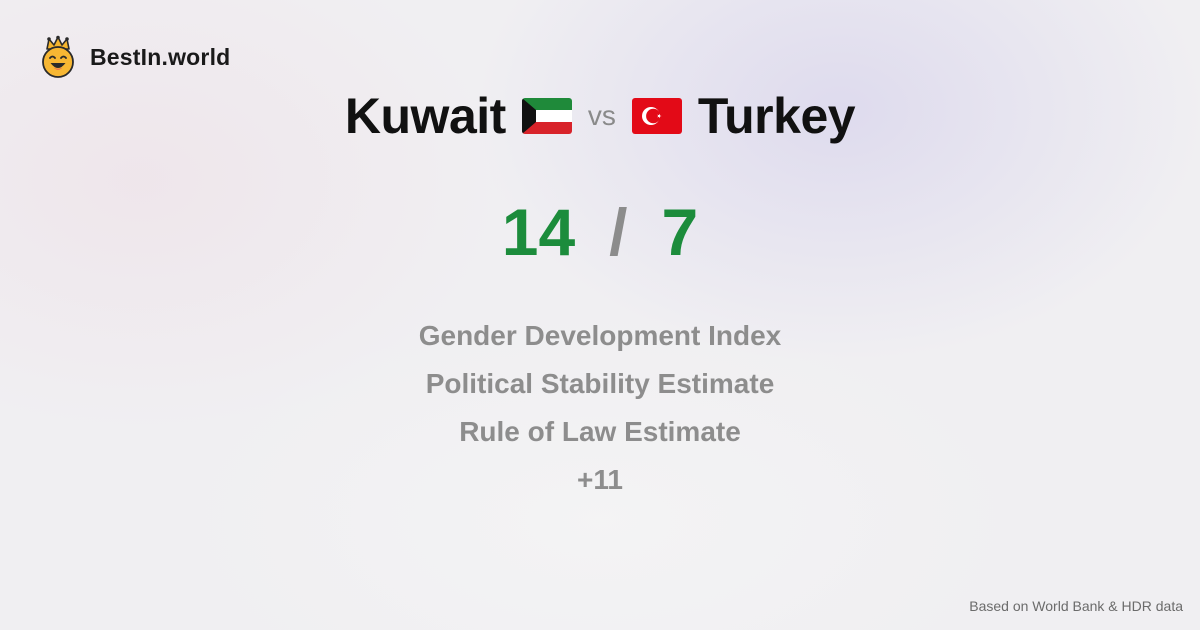 The height and width of the screenshot is (630, 1200). I want to click on left-country-name: Kuwait, so click(425, 116).